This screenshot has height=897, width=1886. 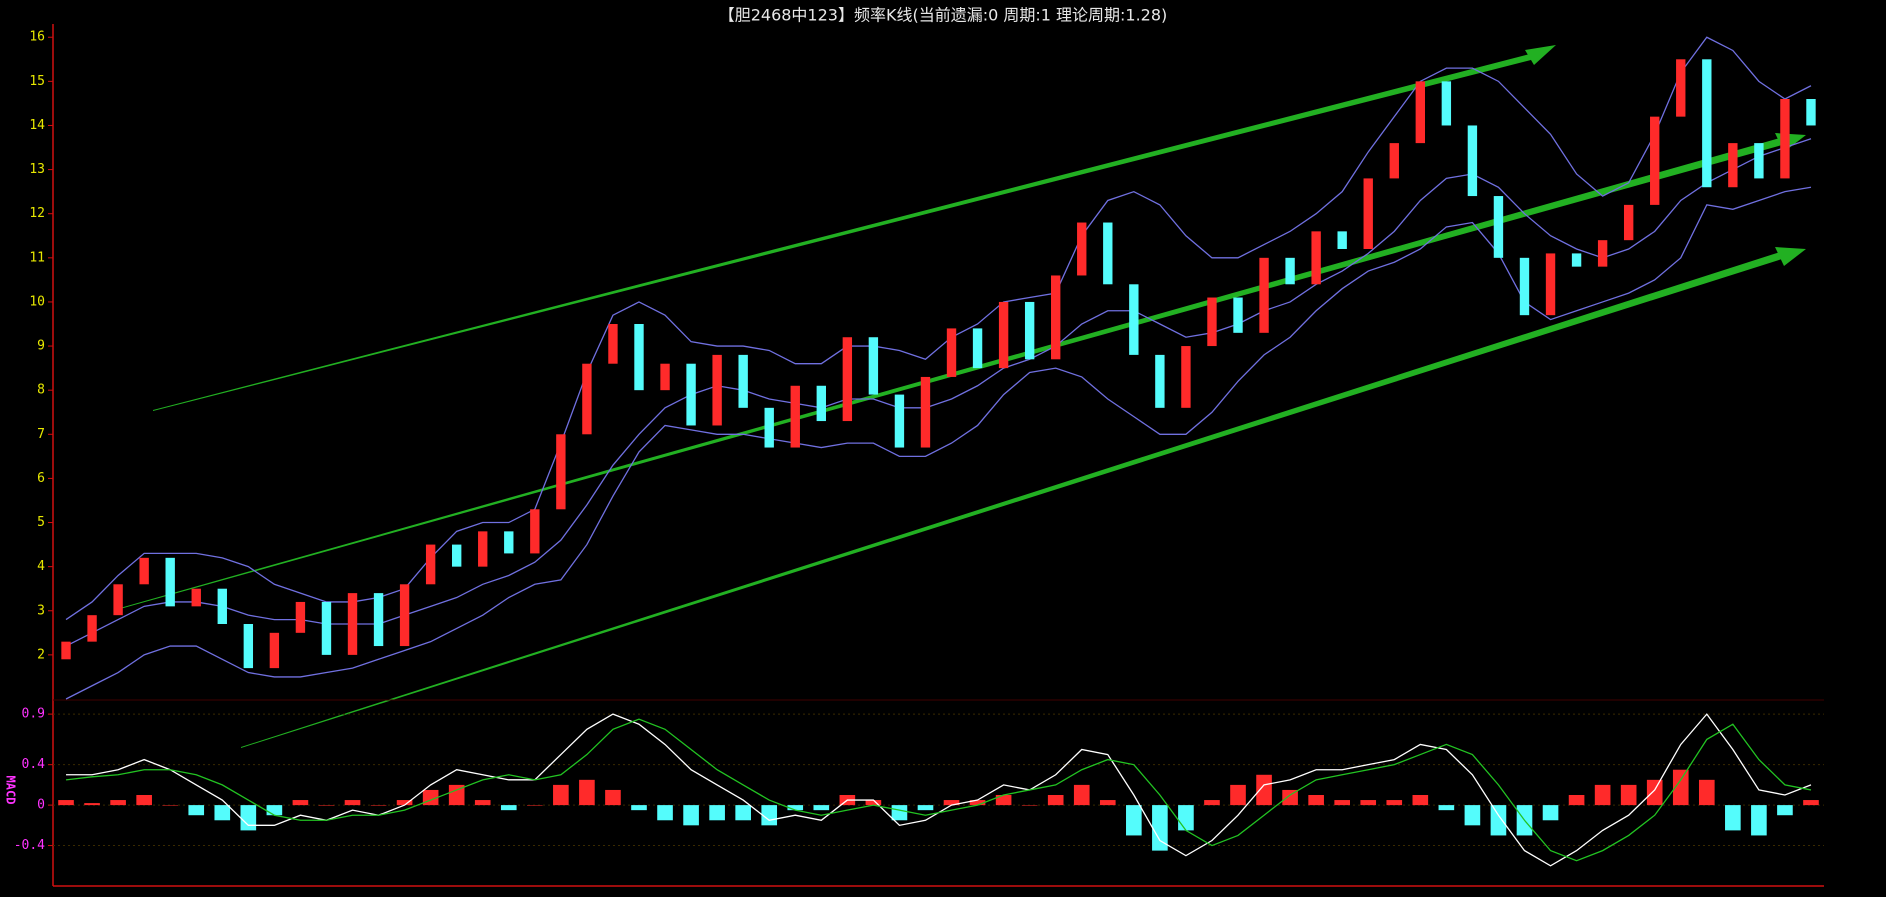 What do you see at coordinates (41, 434) in the screenshot?
I see `y-tick-label: 7` at bounding box center [41, 434].